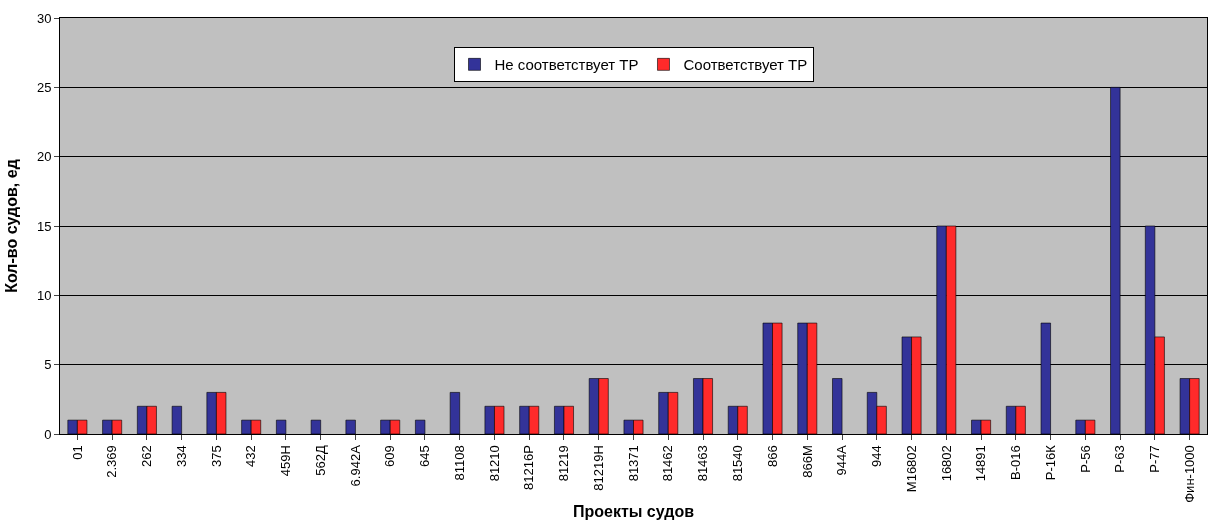  What do you see at coordinates (1085, 459) in the screenshot?
I see `x-tick-label: Р-56` at bounding box center [1085, 459].